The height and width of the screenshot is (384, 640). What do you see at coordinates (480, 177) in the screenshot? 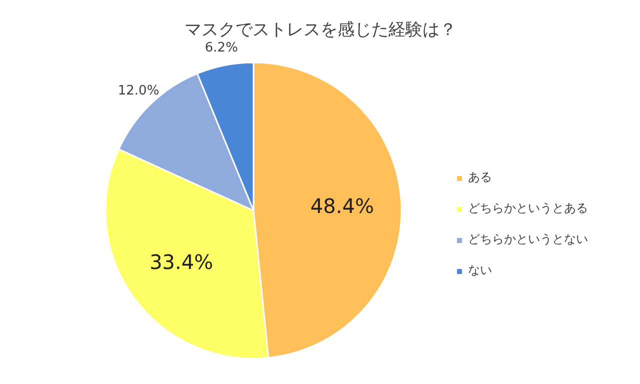
I see `legend-label: ある` at bounding box center [480, 177].